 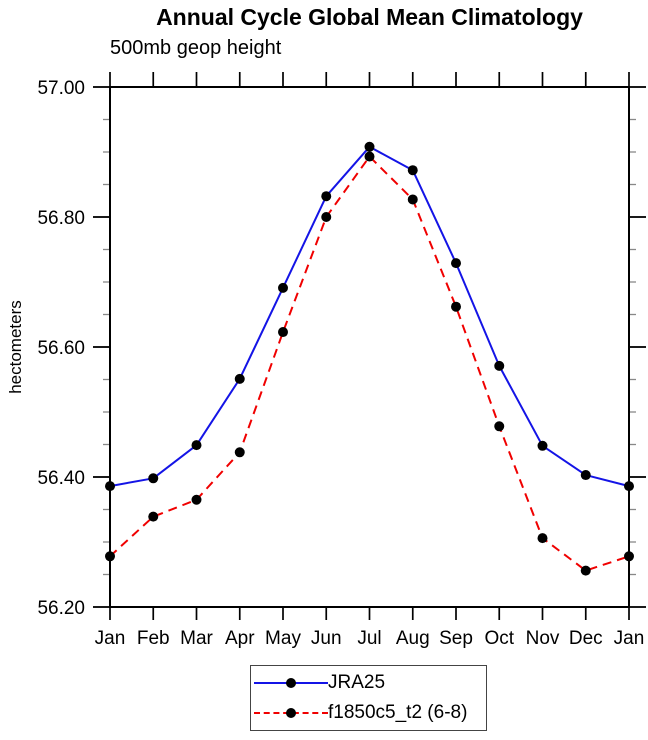 What do you see at coordinates (283, 638) in the screenshot?
I see `svg-text: May` at bounding box center [283, 638].